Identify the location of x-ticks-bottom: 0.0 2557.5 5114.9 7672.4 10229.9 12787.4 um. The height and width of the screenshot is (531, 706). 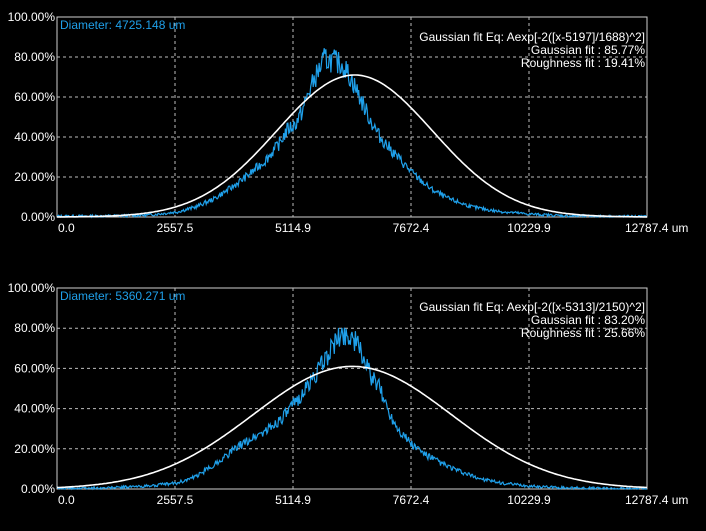
(373, 500).